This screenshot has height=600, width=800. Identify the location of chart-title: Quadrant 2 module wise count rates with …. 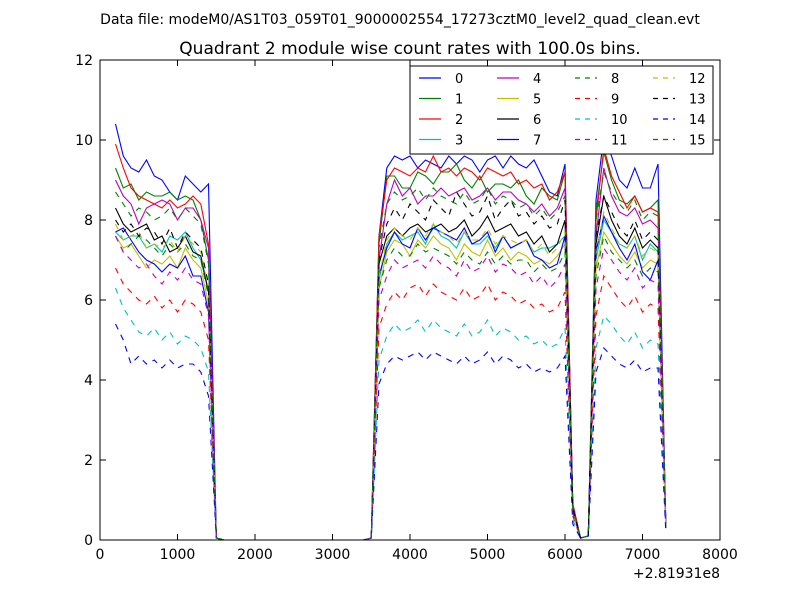
(409, 49).